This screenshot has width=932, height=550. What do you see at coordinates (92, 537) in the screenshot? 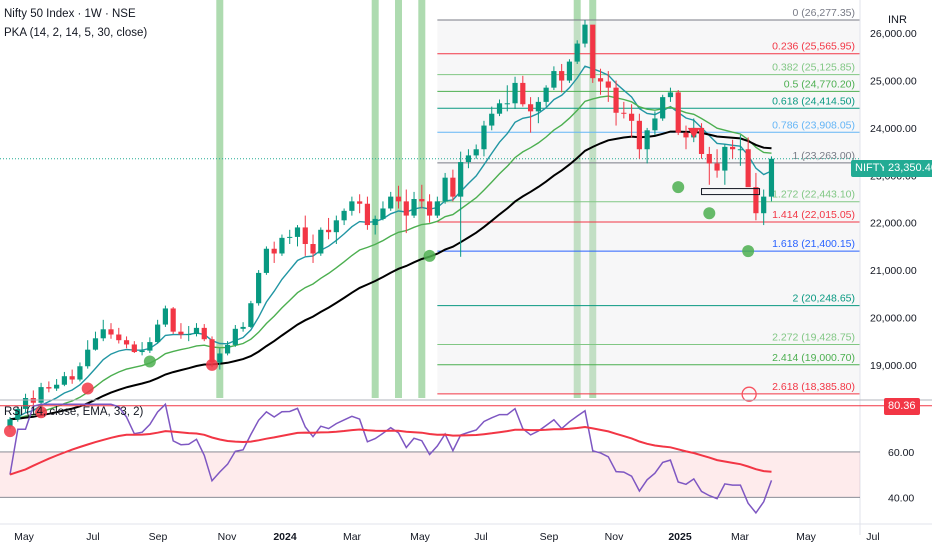
I see `time-tick-label: Jul` at bounding box center [92, 537].